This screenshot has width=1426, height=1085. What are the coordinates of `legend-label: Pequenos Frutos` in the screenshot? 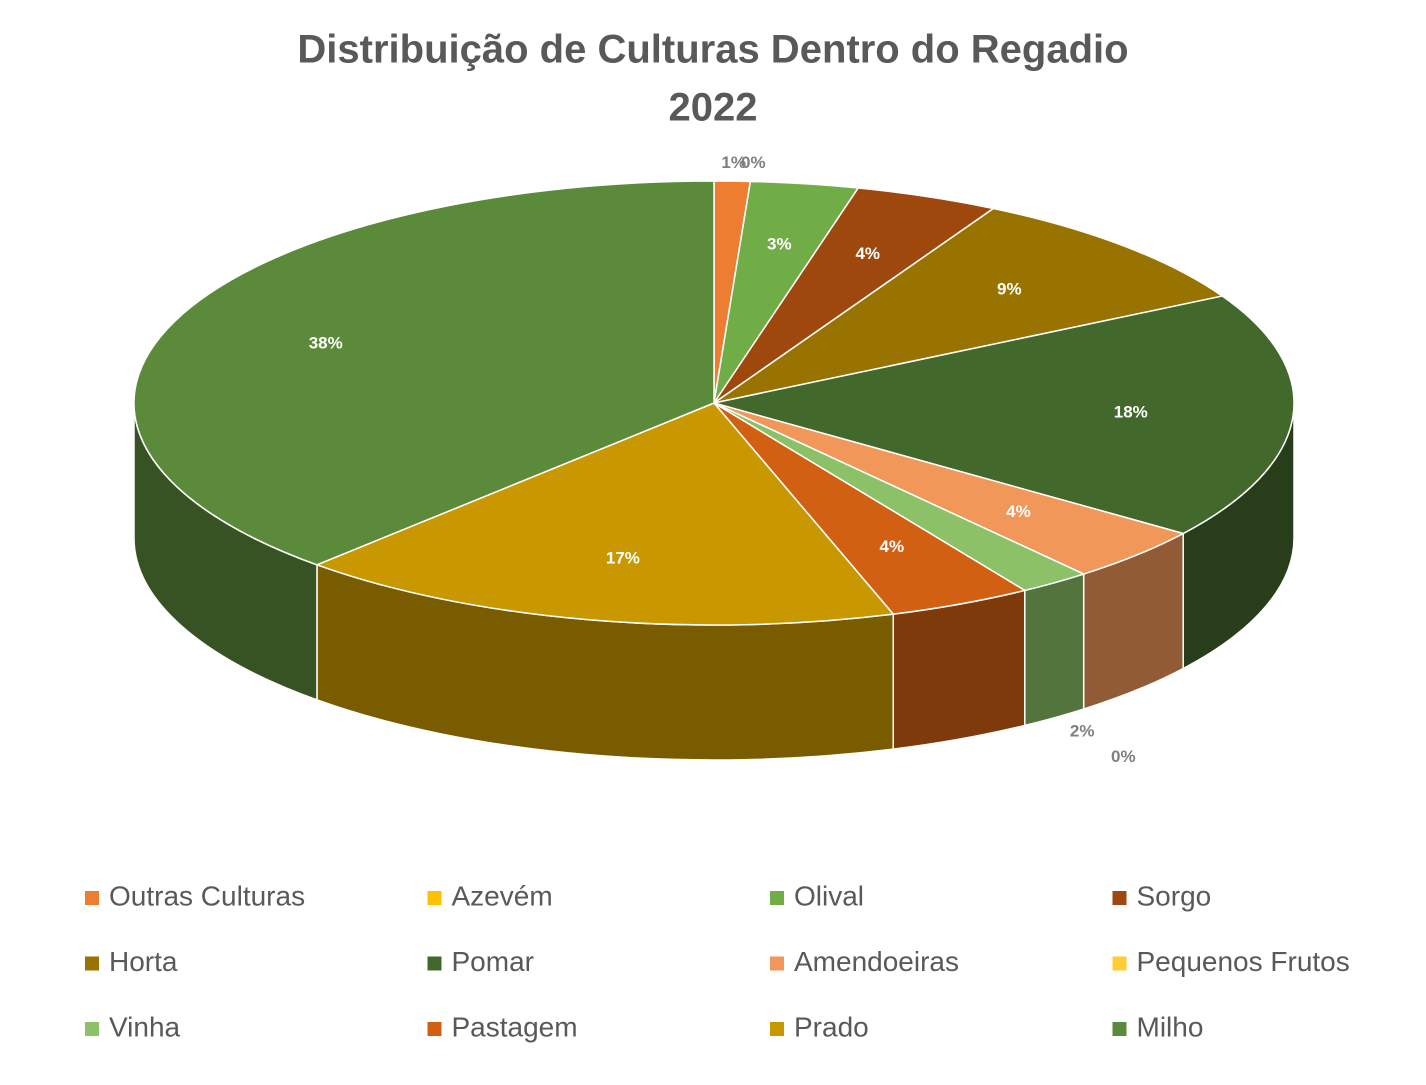 It's located at (1243, 961).